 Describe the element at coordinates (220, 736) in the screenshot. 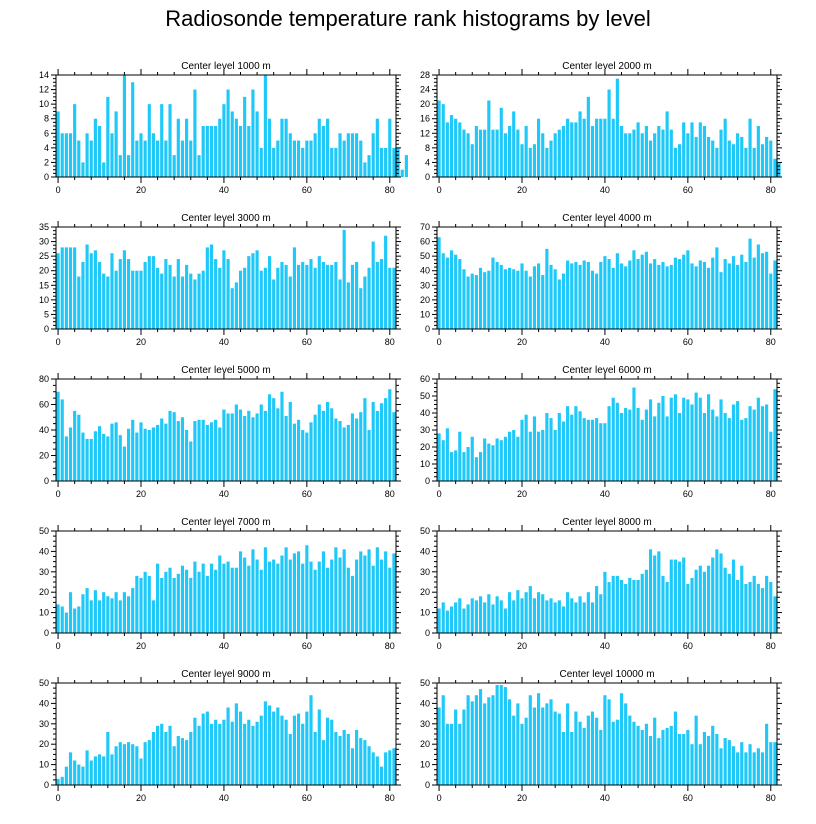

I see `panel-9: Center level 9000 m 0 20 40 60 80 0 10 20 30 40 50` at that location.